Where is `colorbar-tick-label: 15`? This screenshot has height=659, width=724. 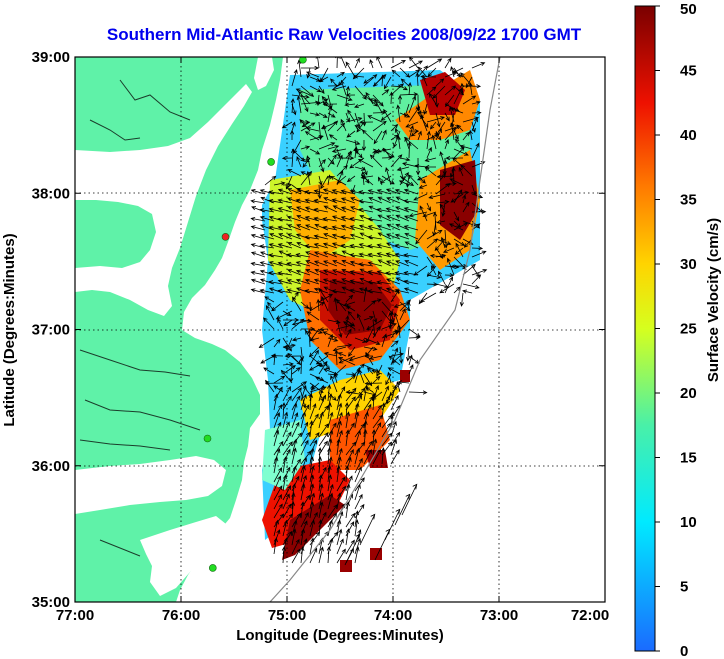
colorbar-tick-label: 15 is located at coordinates (688, 458).